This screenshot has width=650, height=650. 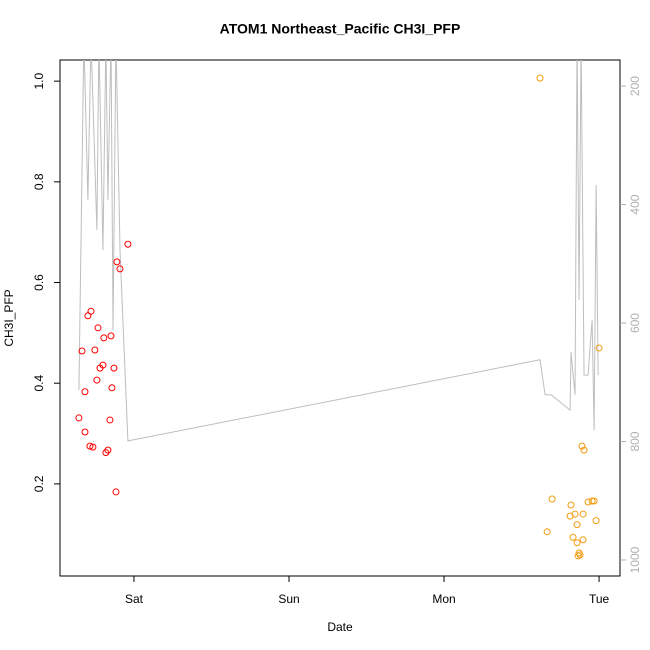 What do you see at coordinates (9, 317) in the screenshot?
I see `y-axis-label: CH3I_PFP` at bounding box center [9, 317].